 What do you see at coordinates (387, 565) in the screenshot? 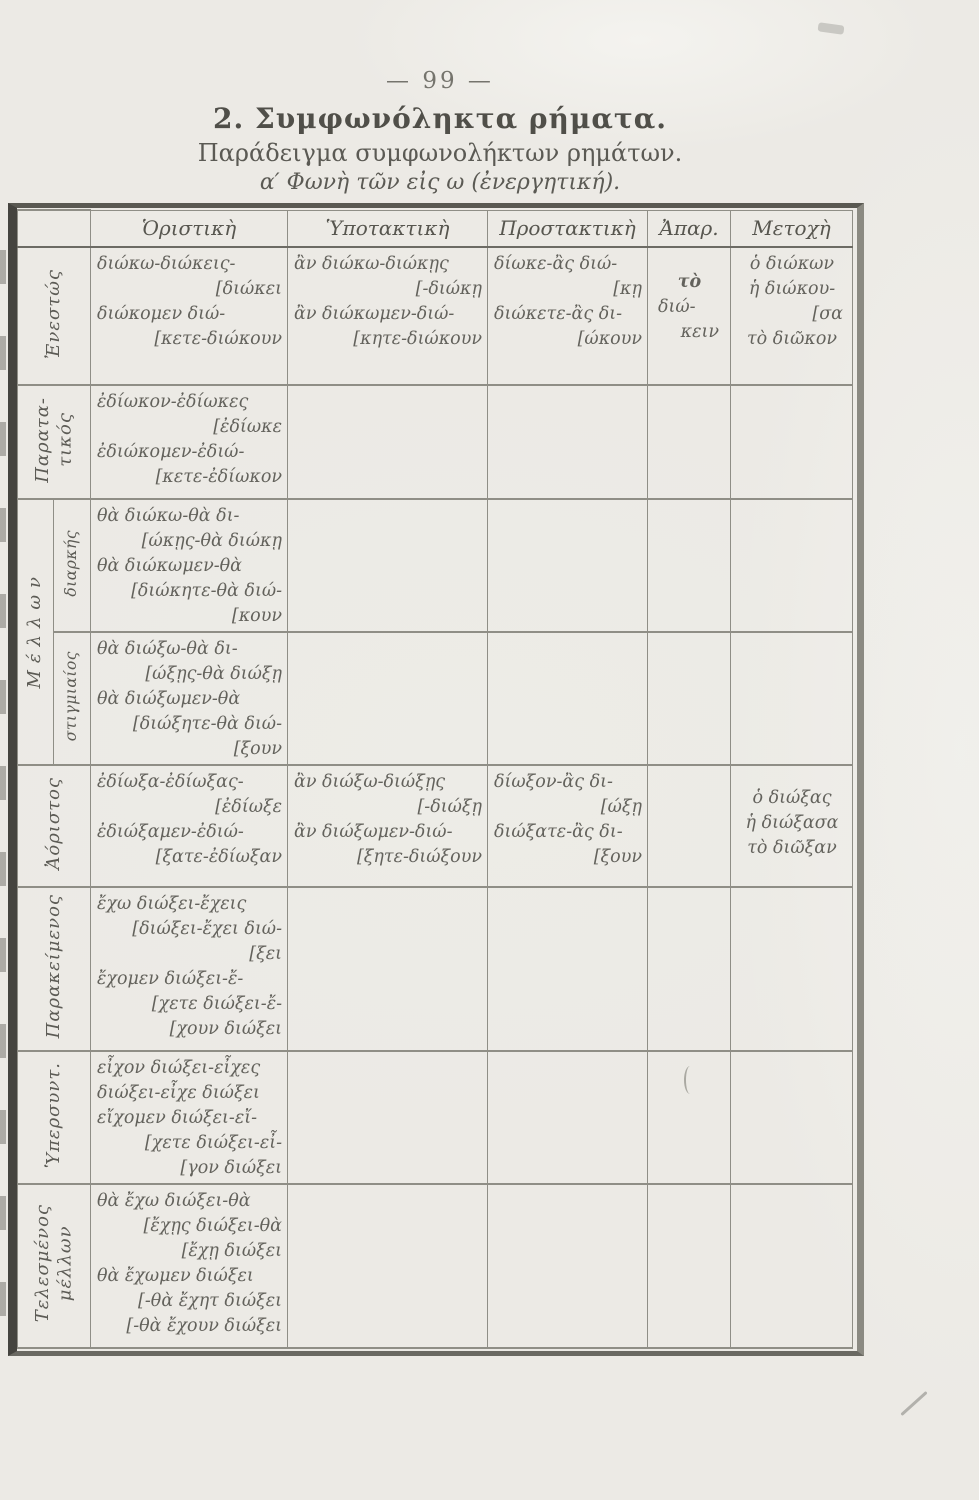
I see `cell-mellon-diarkis-ypotaktiki-empty` at bounding box center [387, 565].